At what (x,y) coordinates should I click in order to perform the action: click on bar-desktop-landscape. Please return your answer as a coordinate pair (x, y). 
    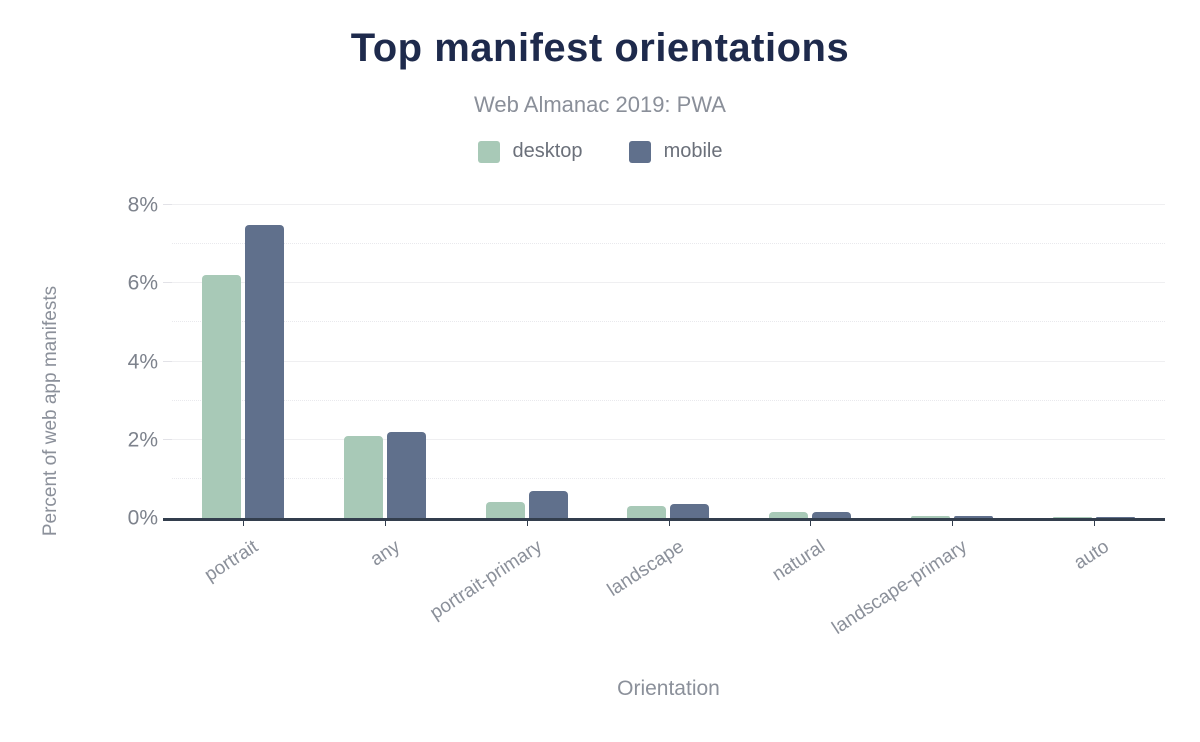
    Looking at the image, I should click on (647, 512).